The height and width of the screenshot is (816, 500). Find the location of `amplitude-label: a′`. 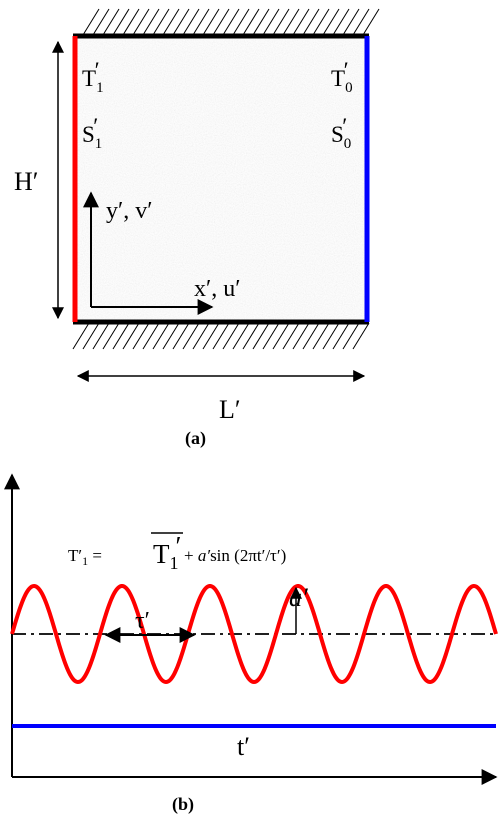

amplitude-label: a′ is located at coordinates (298, 597).